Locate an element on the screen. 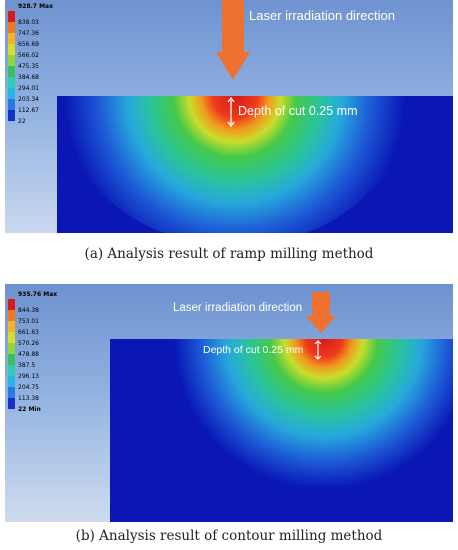  legend-min-label: 22 Min is located at coordinates (29, 409).